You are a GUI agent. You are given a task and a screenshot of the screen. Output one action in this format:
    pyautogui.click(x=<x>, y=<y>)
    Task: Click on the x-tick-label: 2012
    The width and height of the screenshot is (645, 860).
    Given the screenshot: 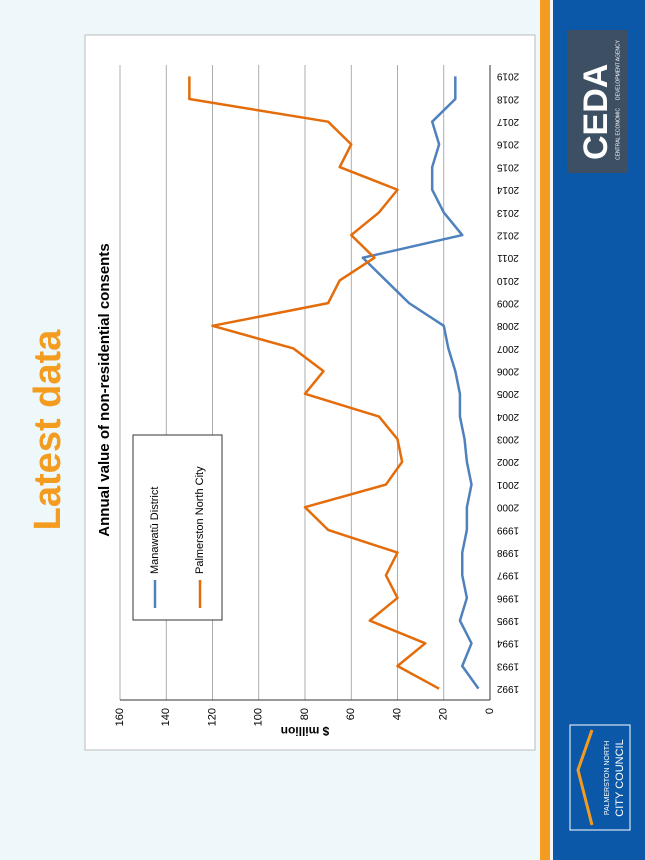 What is the action you would take?
    pyautogui.click(x=507, y=234)
    